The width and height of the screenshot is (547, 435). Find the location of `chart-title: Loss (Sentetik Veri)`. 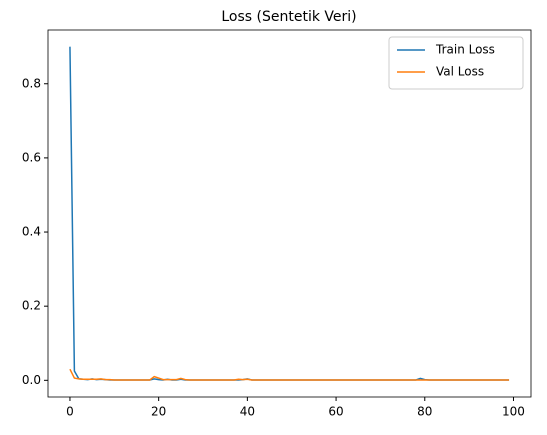

chart-title: Loss (Sentetik Veri) is located at coordinates (288, 17).